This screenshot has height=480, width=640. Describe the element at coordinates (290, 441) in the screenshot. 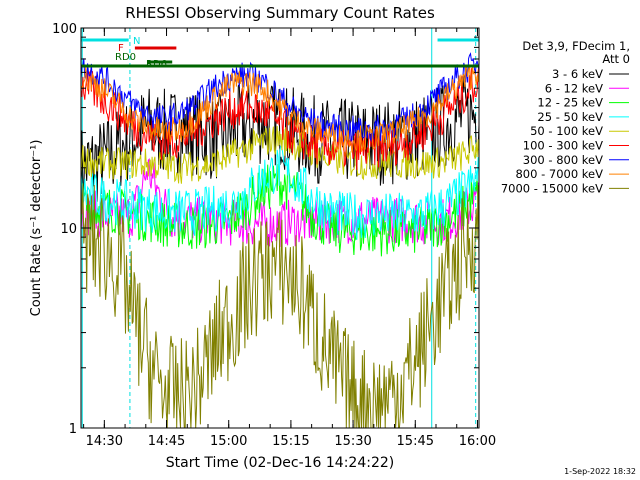

I see `x-tick-label: 15:15` at that location.